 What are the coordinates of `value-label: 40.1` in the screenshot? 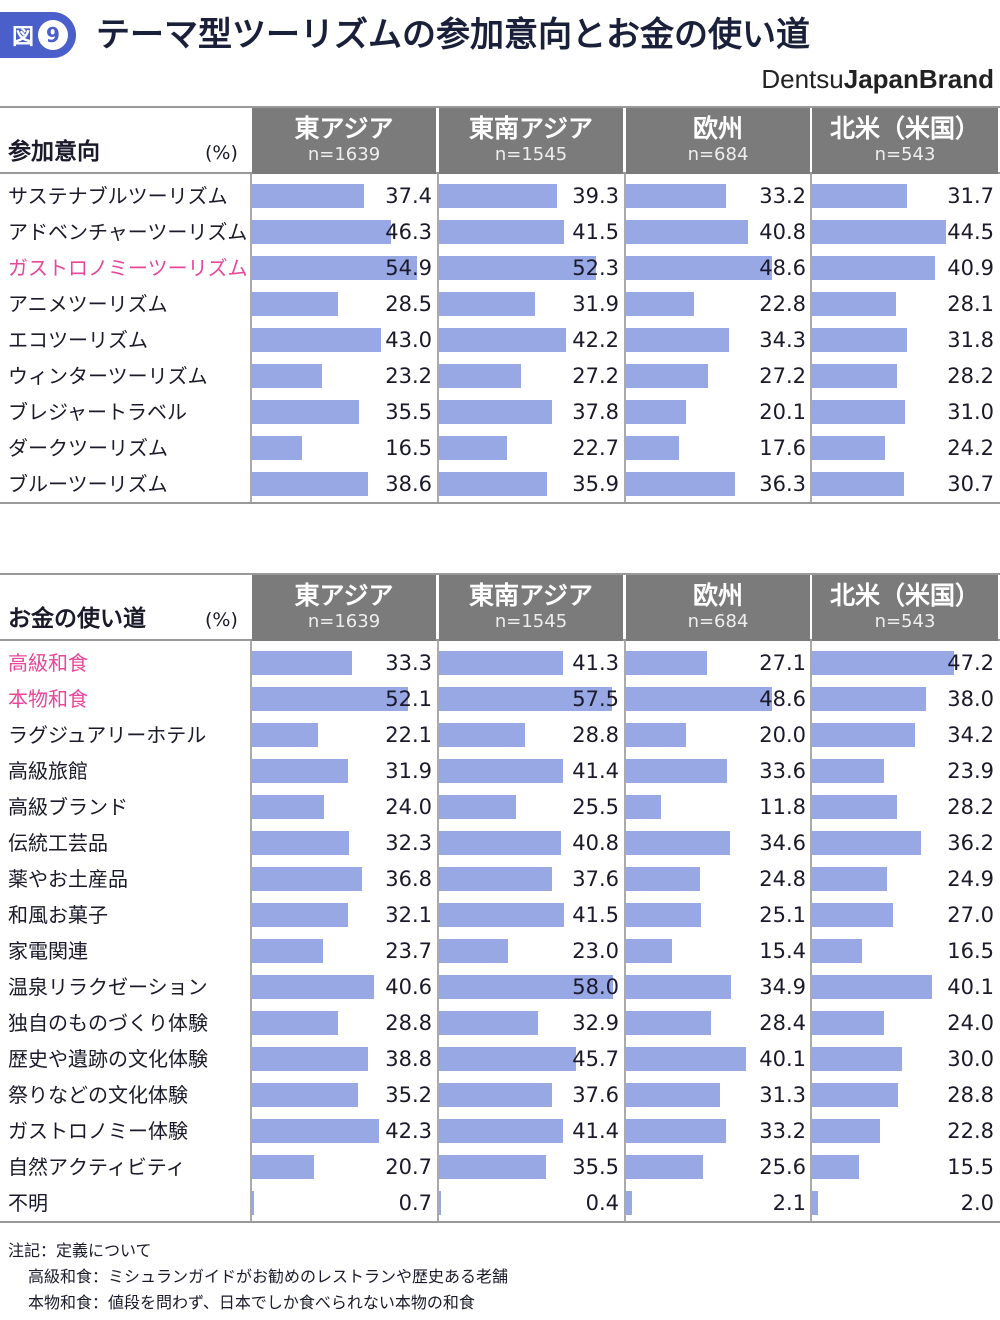 It's located at (782, 1059).